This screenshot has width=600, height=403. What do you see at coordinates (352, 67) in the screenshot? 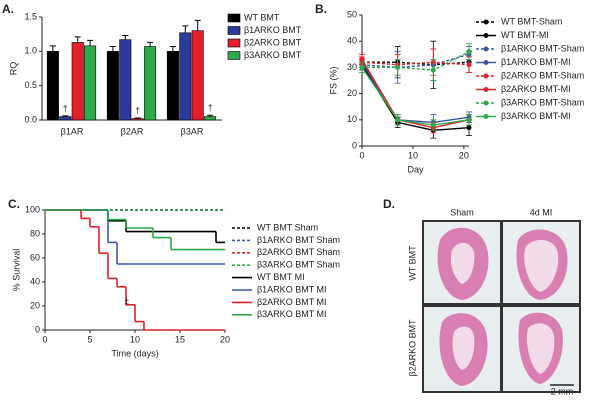
I see `y-tick-label: 30` at bounding box center [352, 67].